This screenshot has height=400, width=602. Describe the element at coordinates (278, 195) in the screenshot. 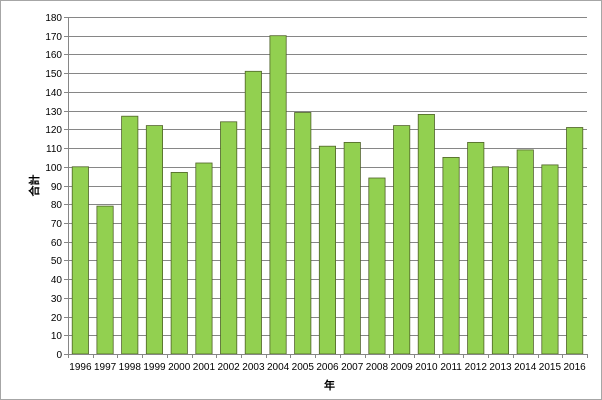

I see `bar-2004` at that location.